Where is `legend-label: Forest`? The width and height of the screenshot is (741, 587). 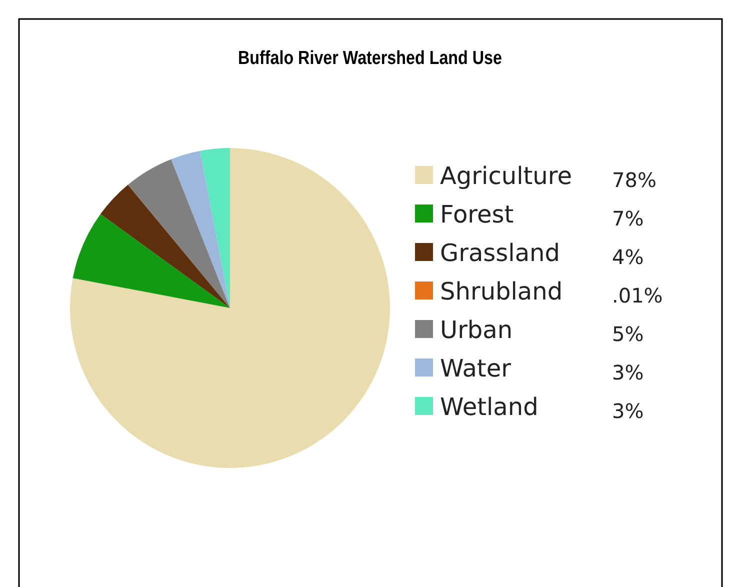 legend-label: Forest is located at coordinates (477, 214).